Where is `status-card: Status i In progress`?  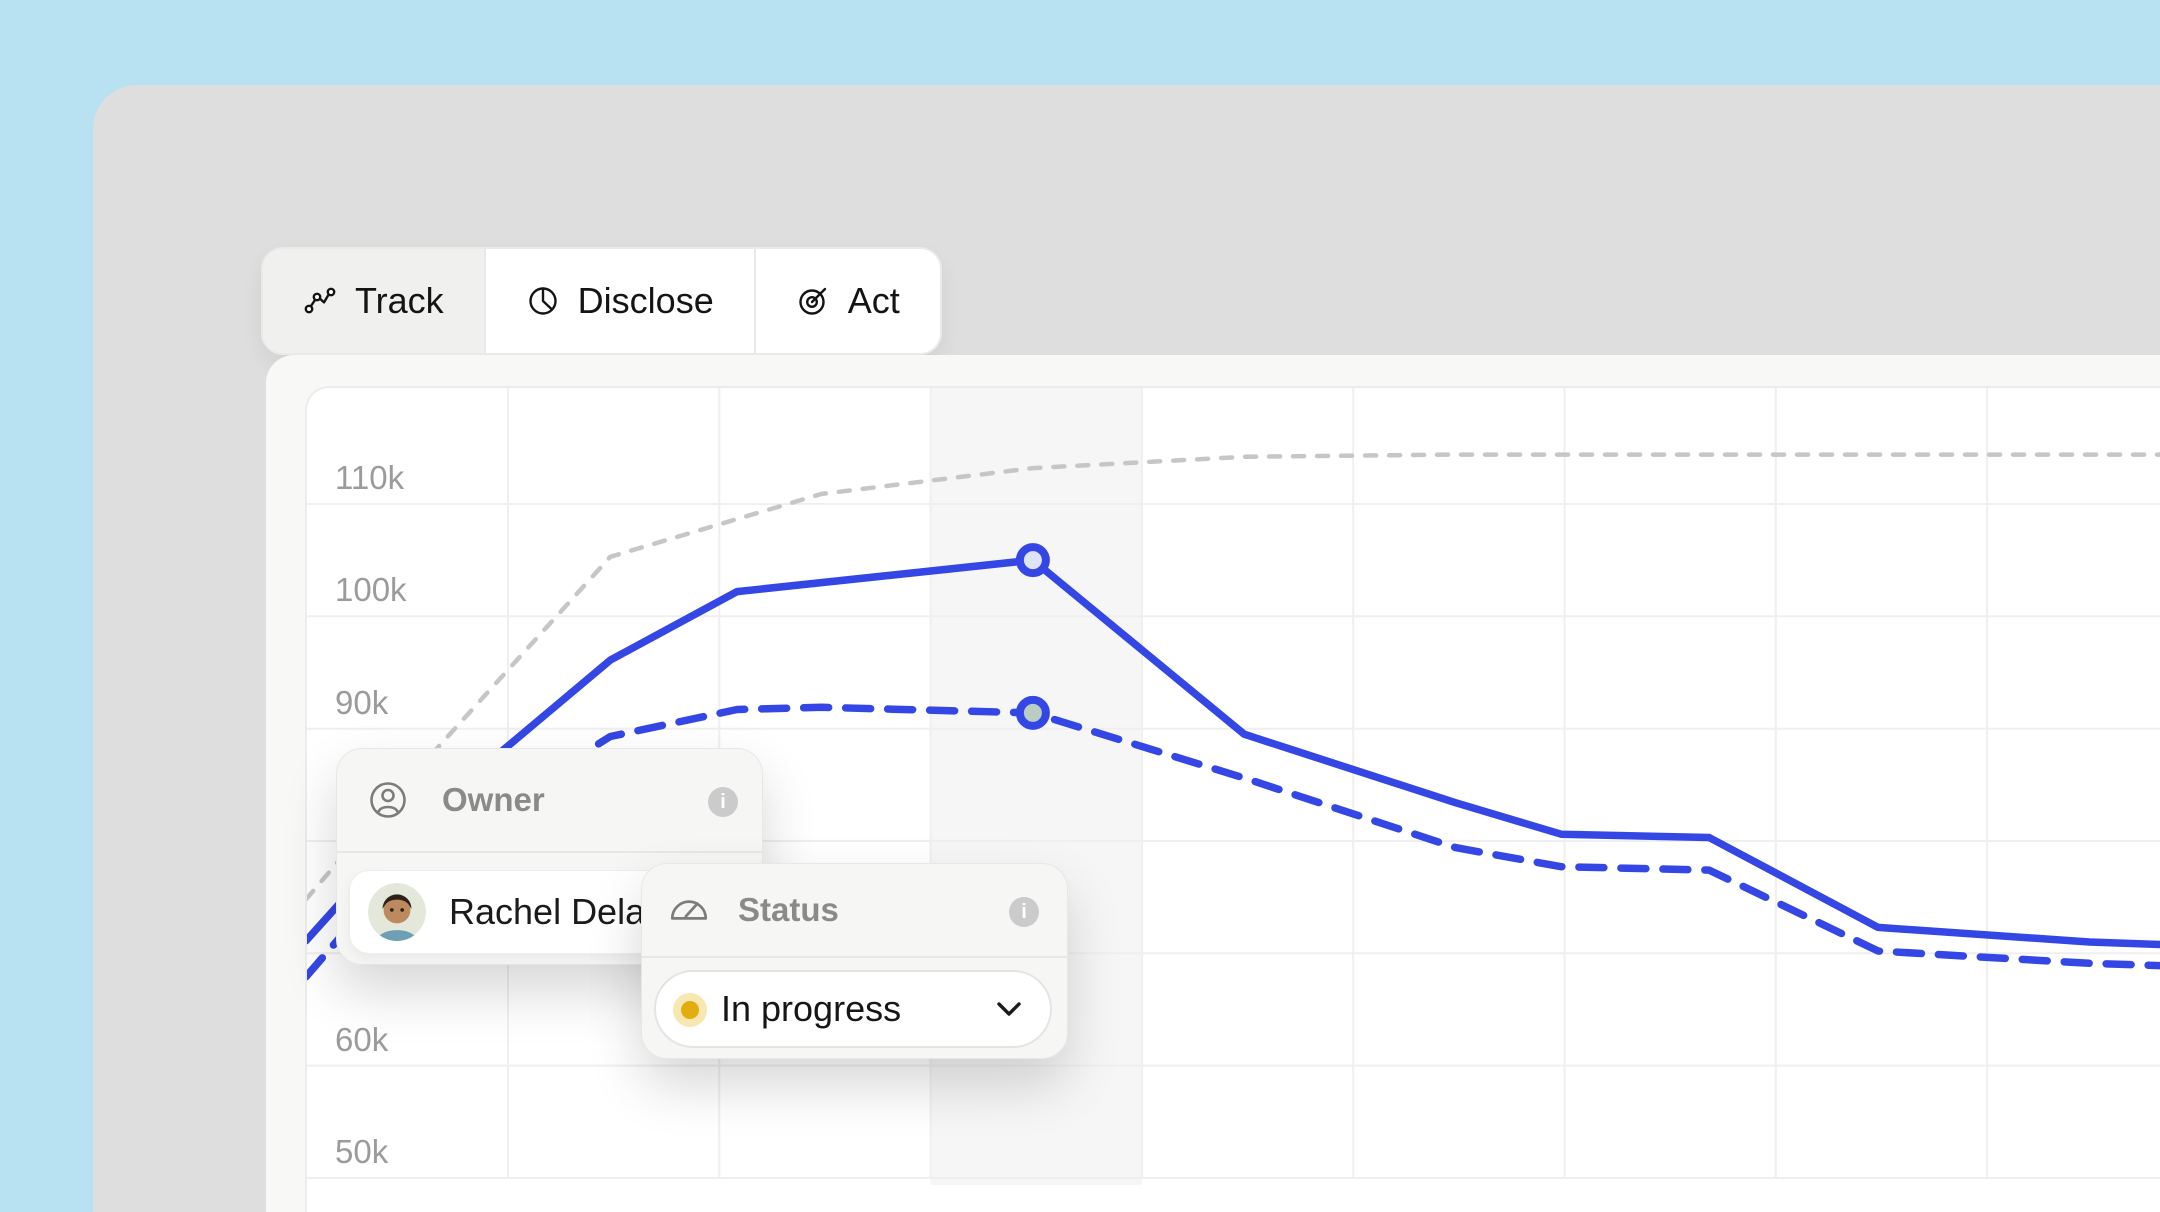
status-card: Status i In progress is located at coordinates (854, 961).